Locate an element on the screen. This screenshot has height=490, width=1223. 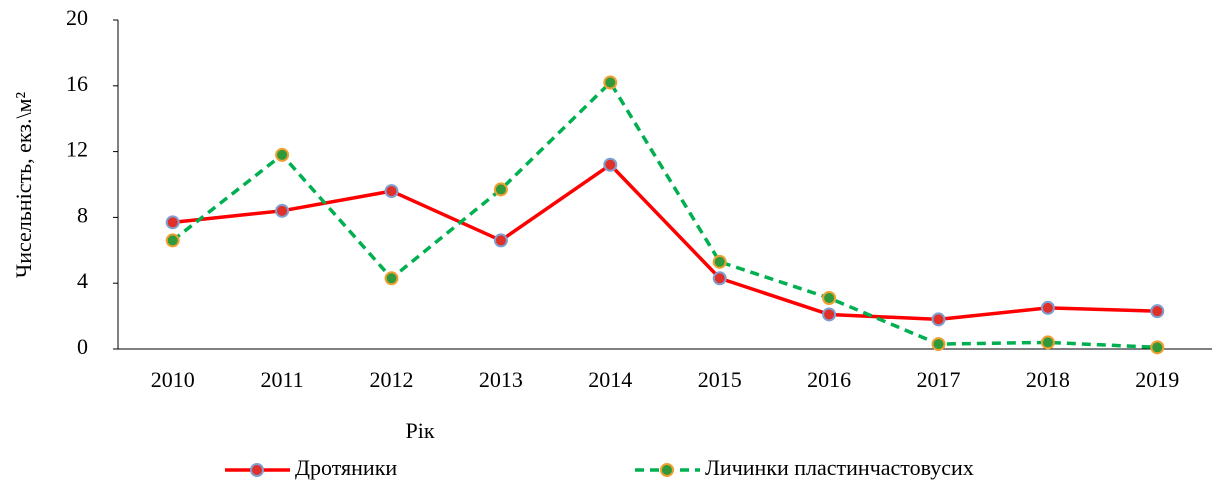
x-tick-label: 2014 is located at coordinates (610, 379).